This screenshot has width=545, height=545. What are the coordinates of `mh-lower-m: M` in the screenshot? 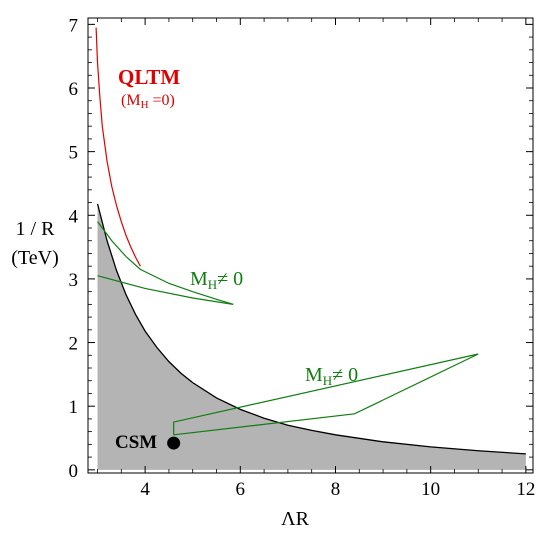 It's located at (314, 375).